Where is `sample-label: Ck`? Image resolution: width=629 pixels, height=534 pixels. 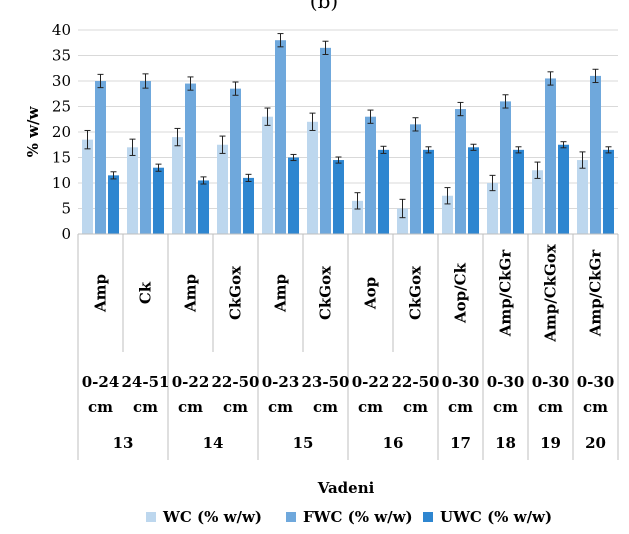
sample-label: Ck is located at coordinates (146, 292).